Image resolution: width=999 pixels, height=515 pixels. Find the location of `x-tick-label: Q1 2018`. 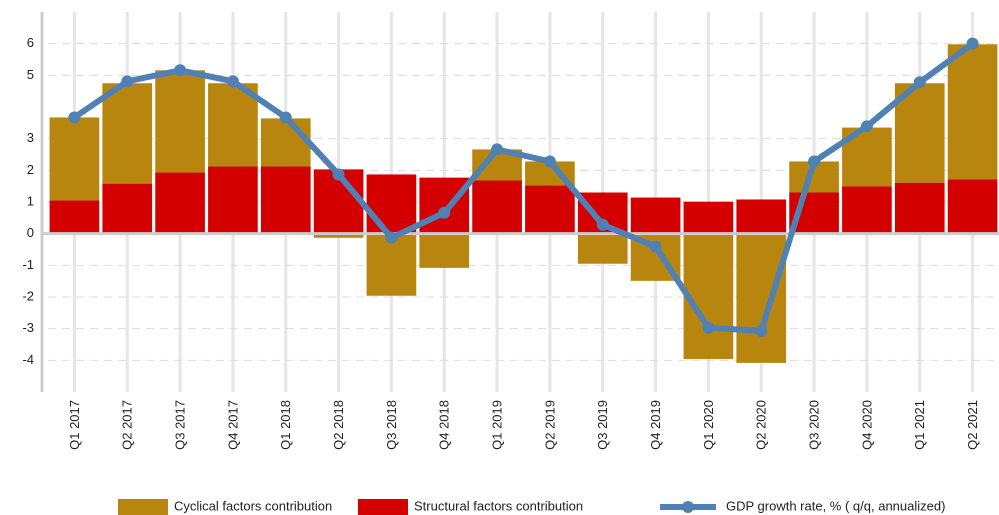

x-tick-label: Q1 2018 is located at coordinates (285, 425).